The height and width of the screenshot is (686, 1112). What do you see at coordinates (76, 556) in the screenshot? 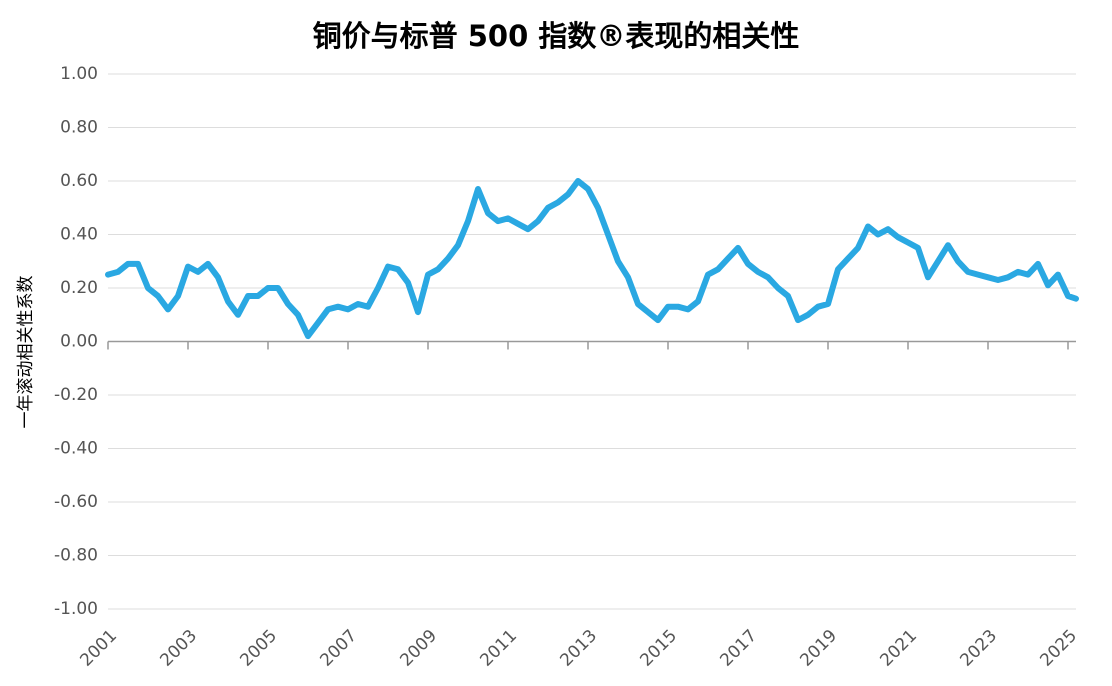
I see `y-tick-label: -0.80` at bounding box center [76, 556].